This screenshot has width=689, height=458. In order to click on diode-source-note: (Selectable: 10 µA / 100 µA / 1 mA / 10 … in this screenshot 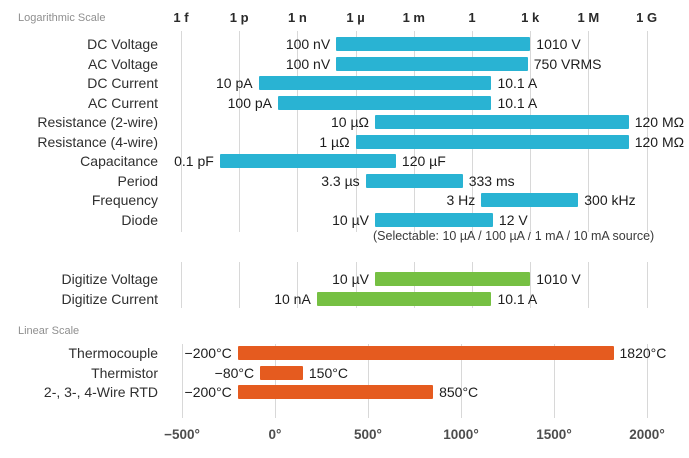, I will do `click(514, 236)`.